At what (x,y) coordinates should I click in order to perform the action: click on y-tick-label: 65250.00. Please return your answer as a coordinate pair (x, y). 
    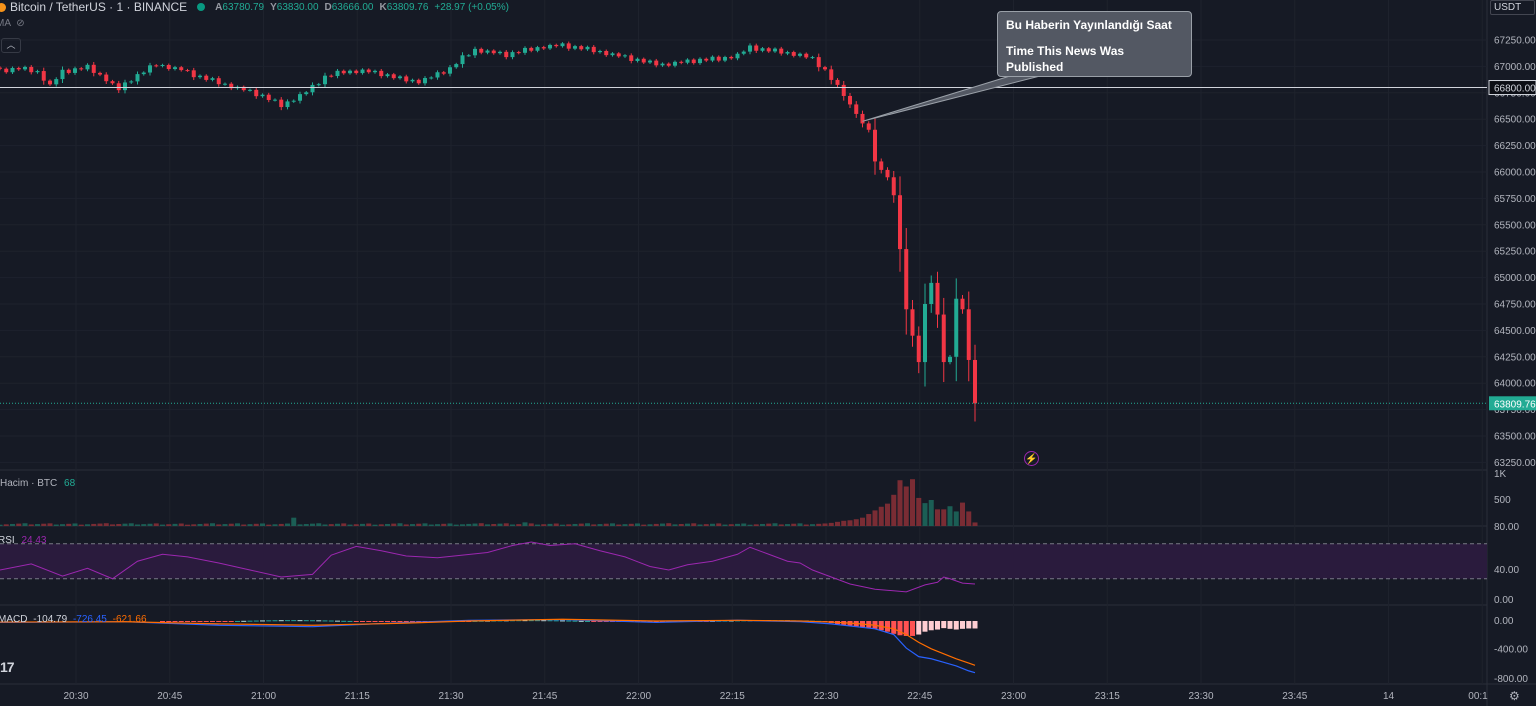
    Looking at the image, I should click on (1515, 252).